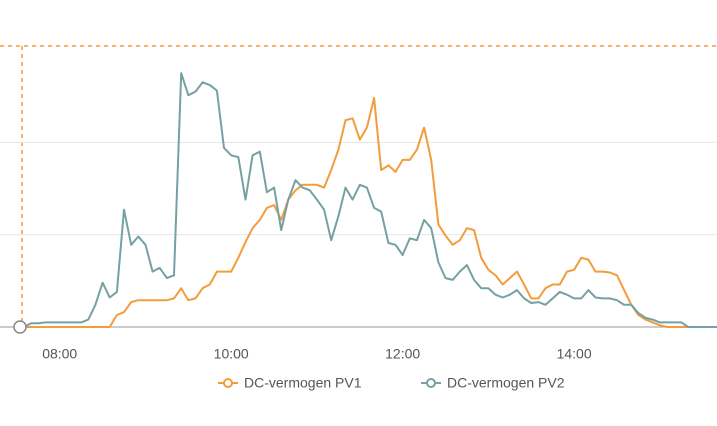 This screenshot has height=426, width=717. Describe the element at coordinates (59, 354) in the screenshot. I see `x-tick-label: 08:00` at that location.